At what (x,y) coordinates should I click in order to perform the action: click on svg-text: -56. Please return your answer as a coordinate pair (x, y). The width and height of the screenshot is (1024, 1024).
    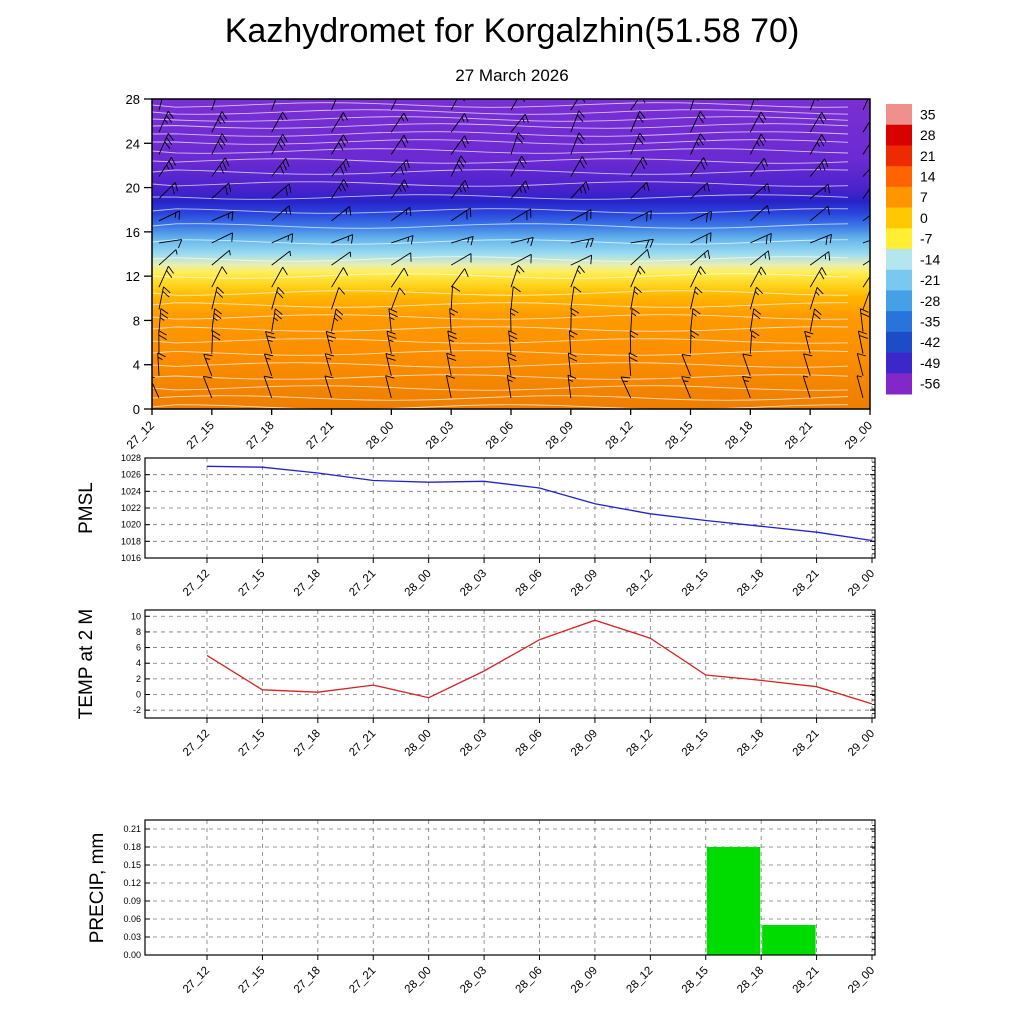
    Looking at the image, I should click on (930, 384).